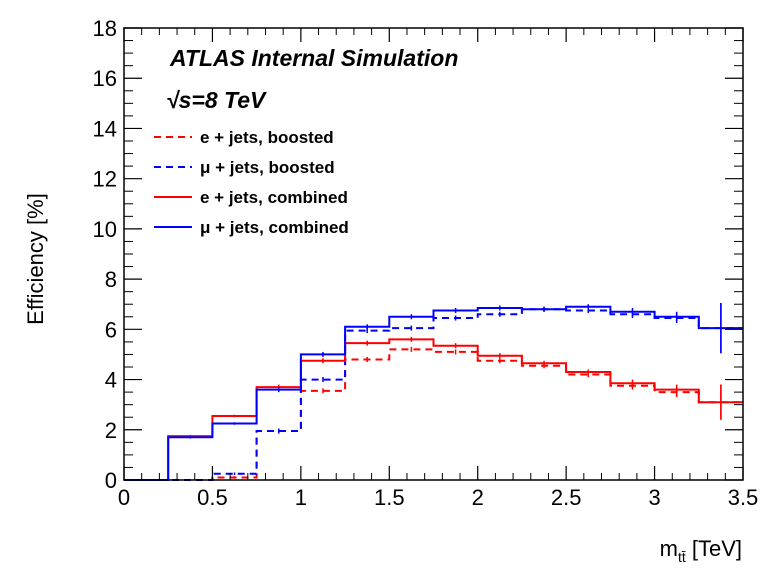  What do you see at coordinates (389, 497) in the screenshot?
I see `x-tick-label: 1.5` at bounding box center [389, 497].